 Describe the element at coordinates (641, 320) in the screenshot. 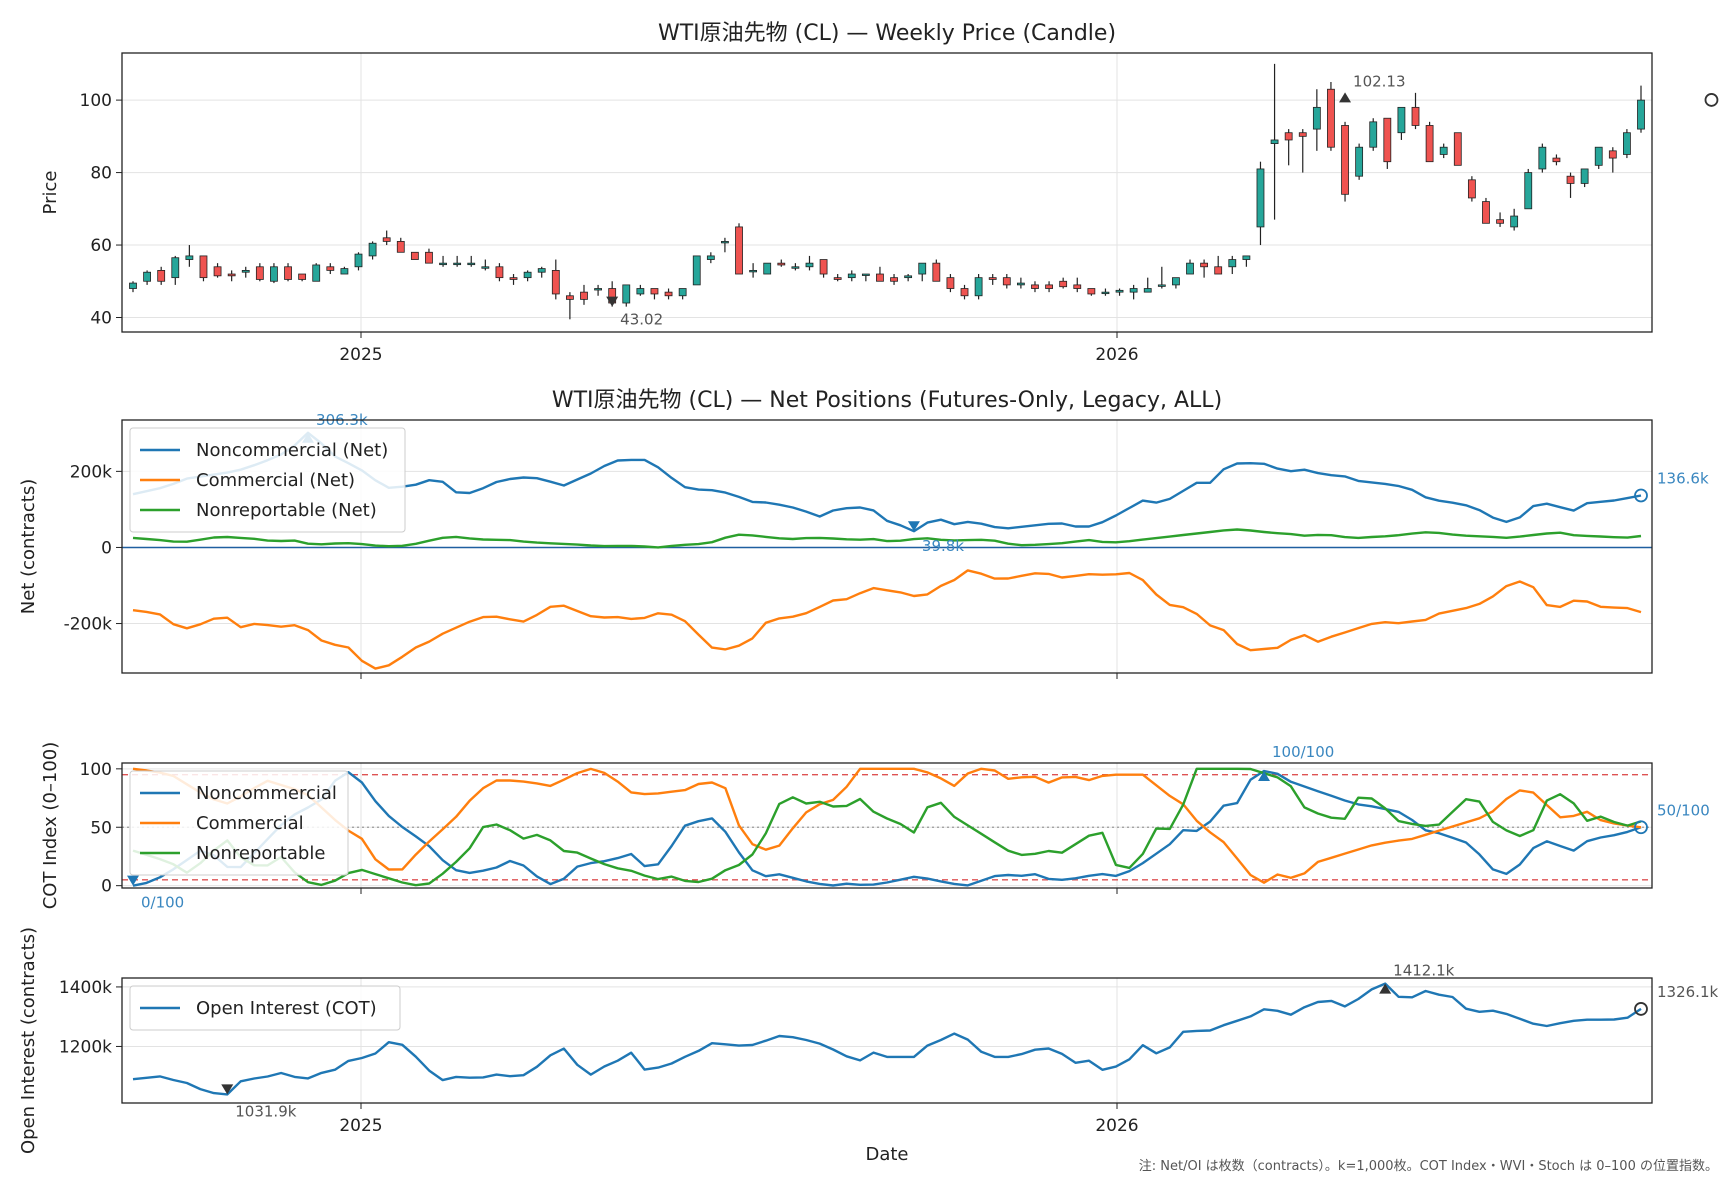

I see `min-label: 43.02` at that location.